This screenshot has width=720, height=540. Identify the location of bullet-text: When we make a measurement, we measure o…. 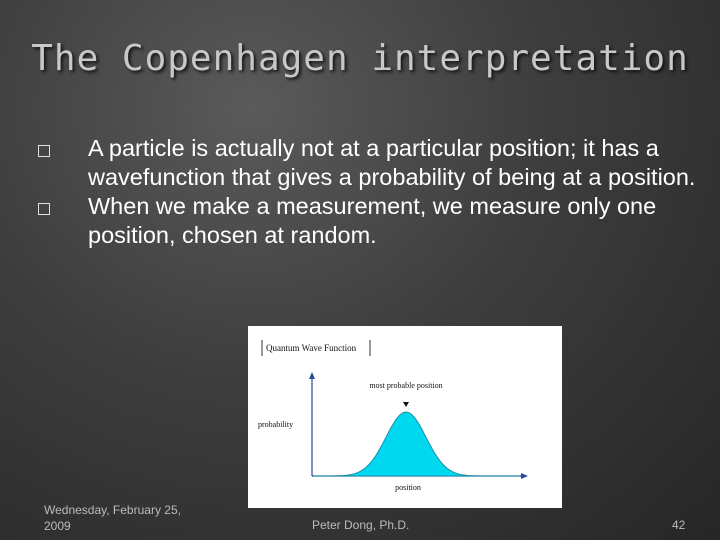
(372, 220).